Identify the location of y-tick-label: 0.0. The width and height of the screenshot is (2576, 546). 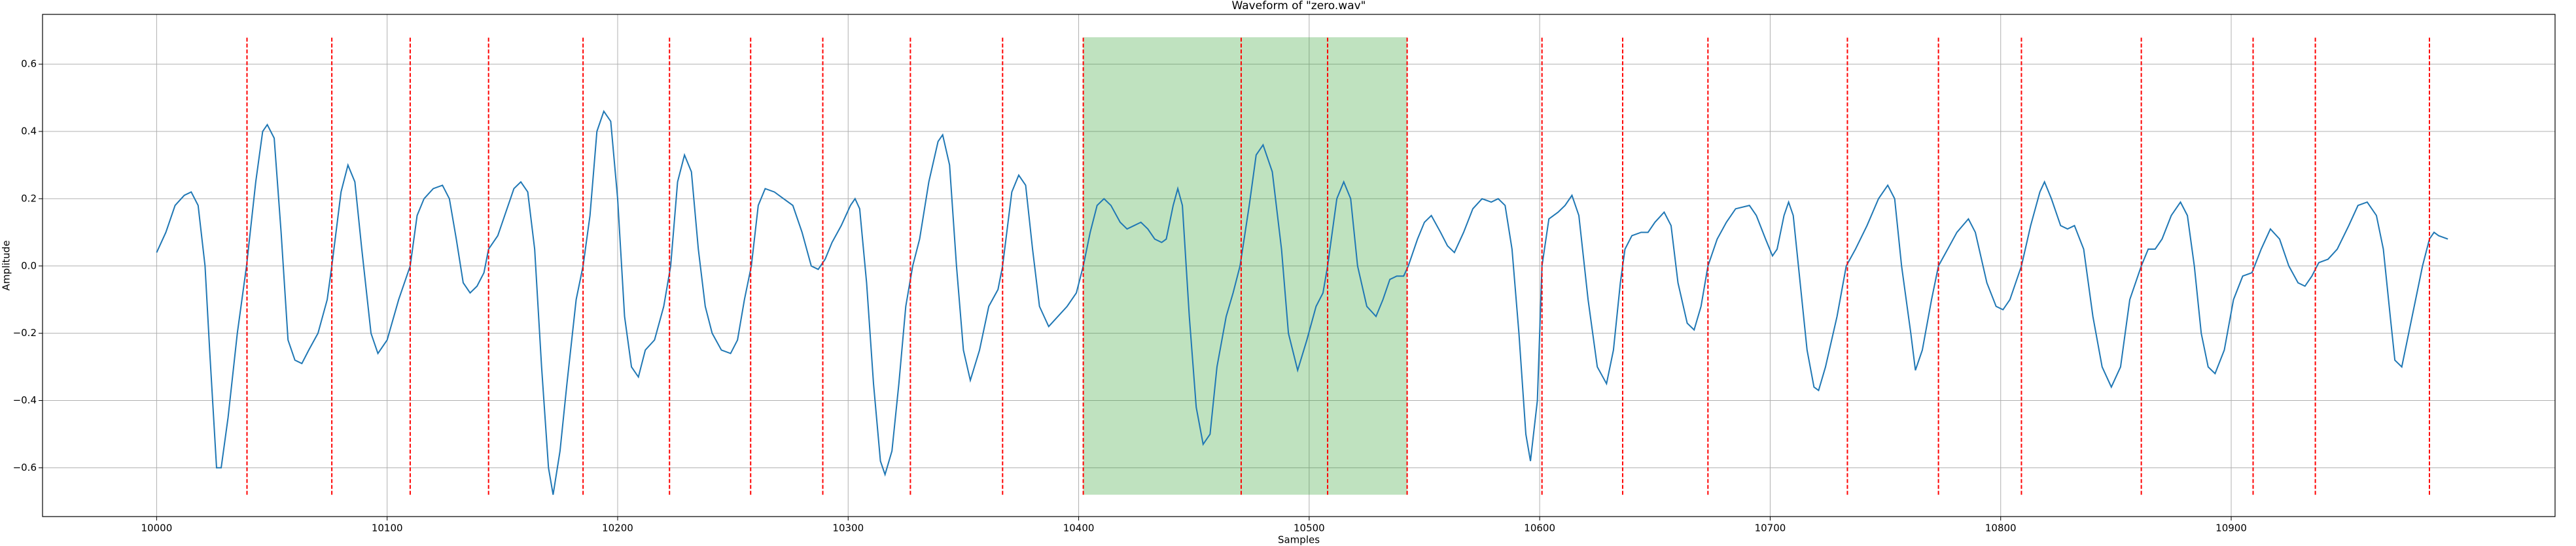
(29, 265).